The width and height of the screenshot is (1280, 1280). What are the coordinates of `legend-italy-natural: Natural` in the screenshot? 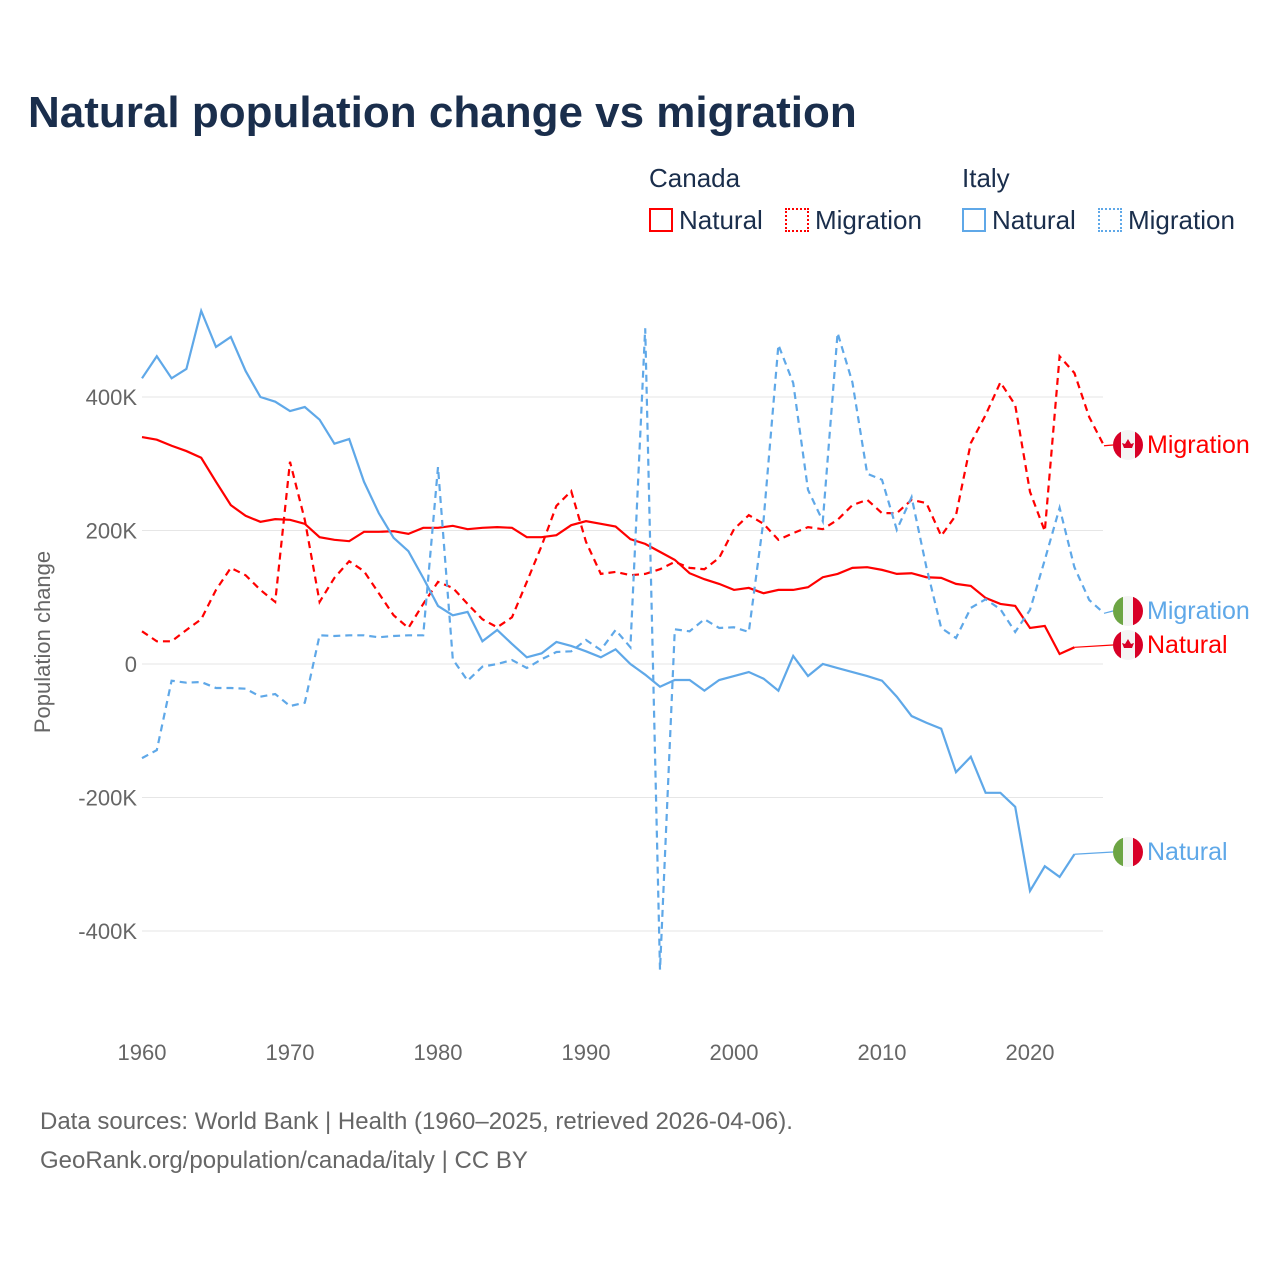 It's located at (1019, 220).